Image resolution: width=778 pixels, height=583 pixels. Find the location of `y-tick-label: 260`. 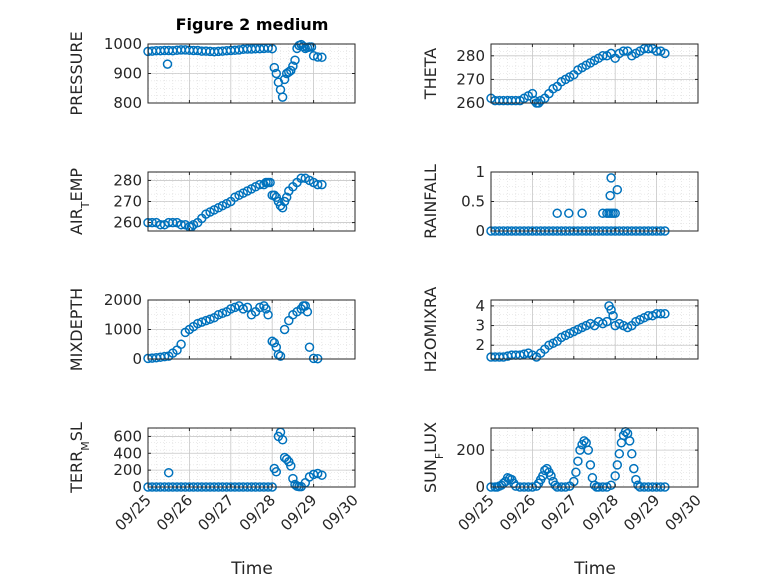

y-tick-label: 260 is located at coordinates (470, 103).